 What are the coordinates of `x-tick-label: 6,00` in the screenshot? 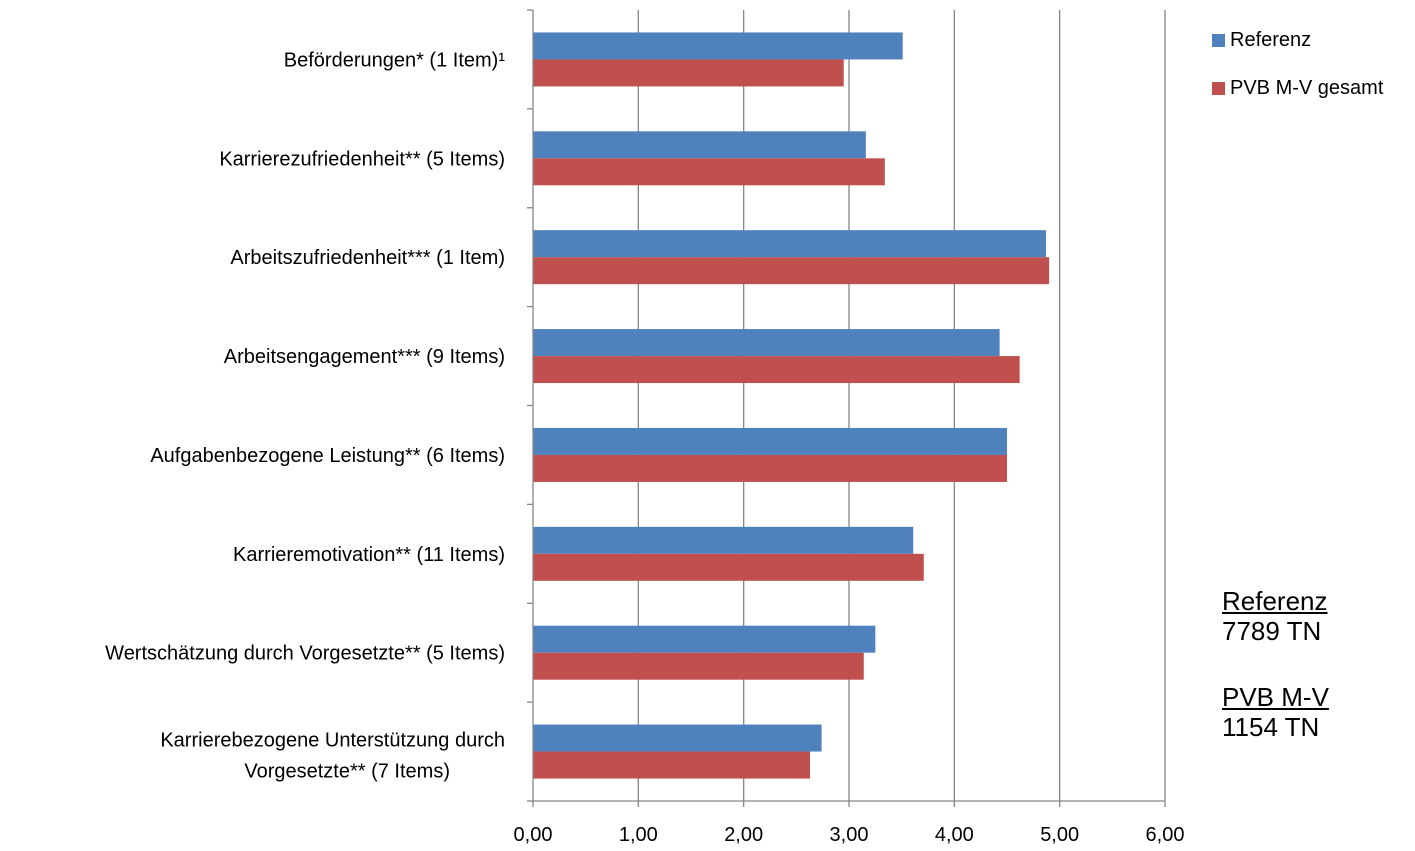 It's located at (1165, 835).